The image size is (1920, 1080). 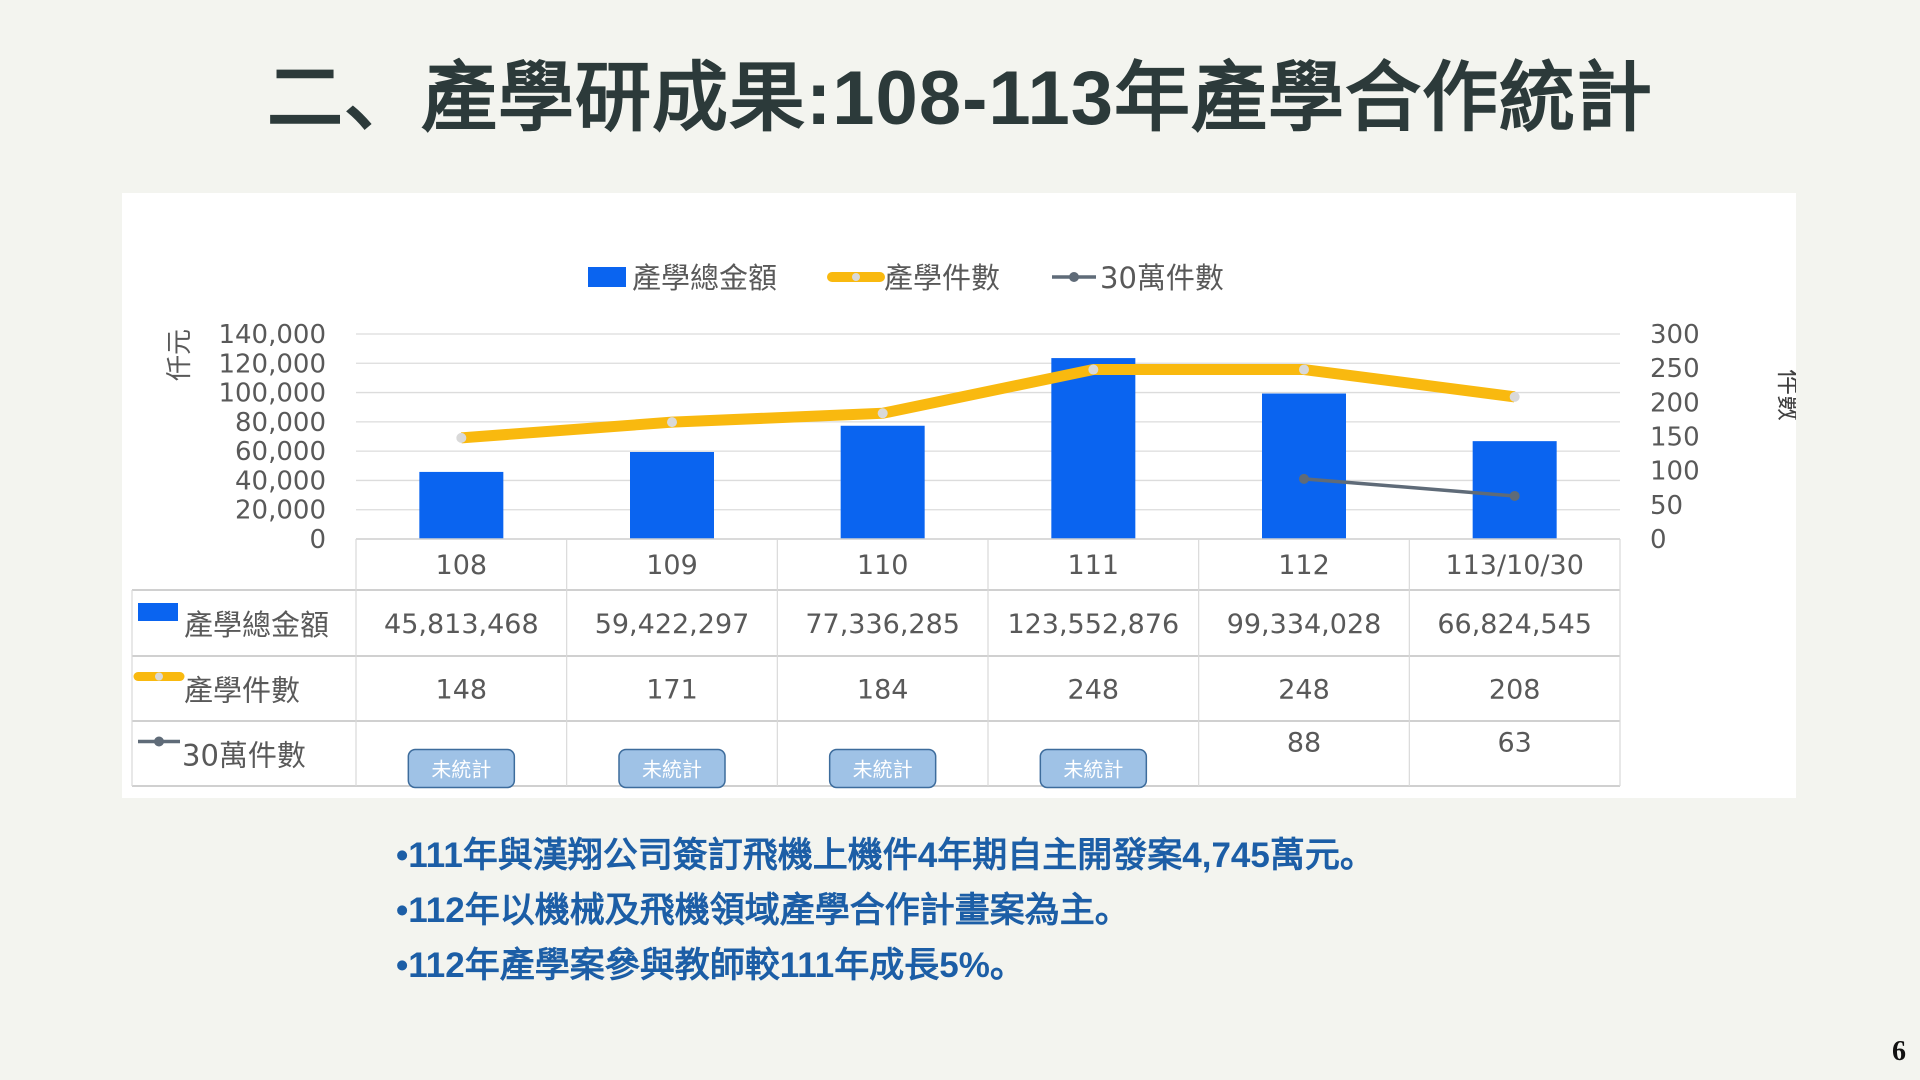 I want to click on x-tick-label: 113/10/30, so click(x=1514, y=565).